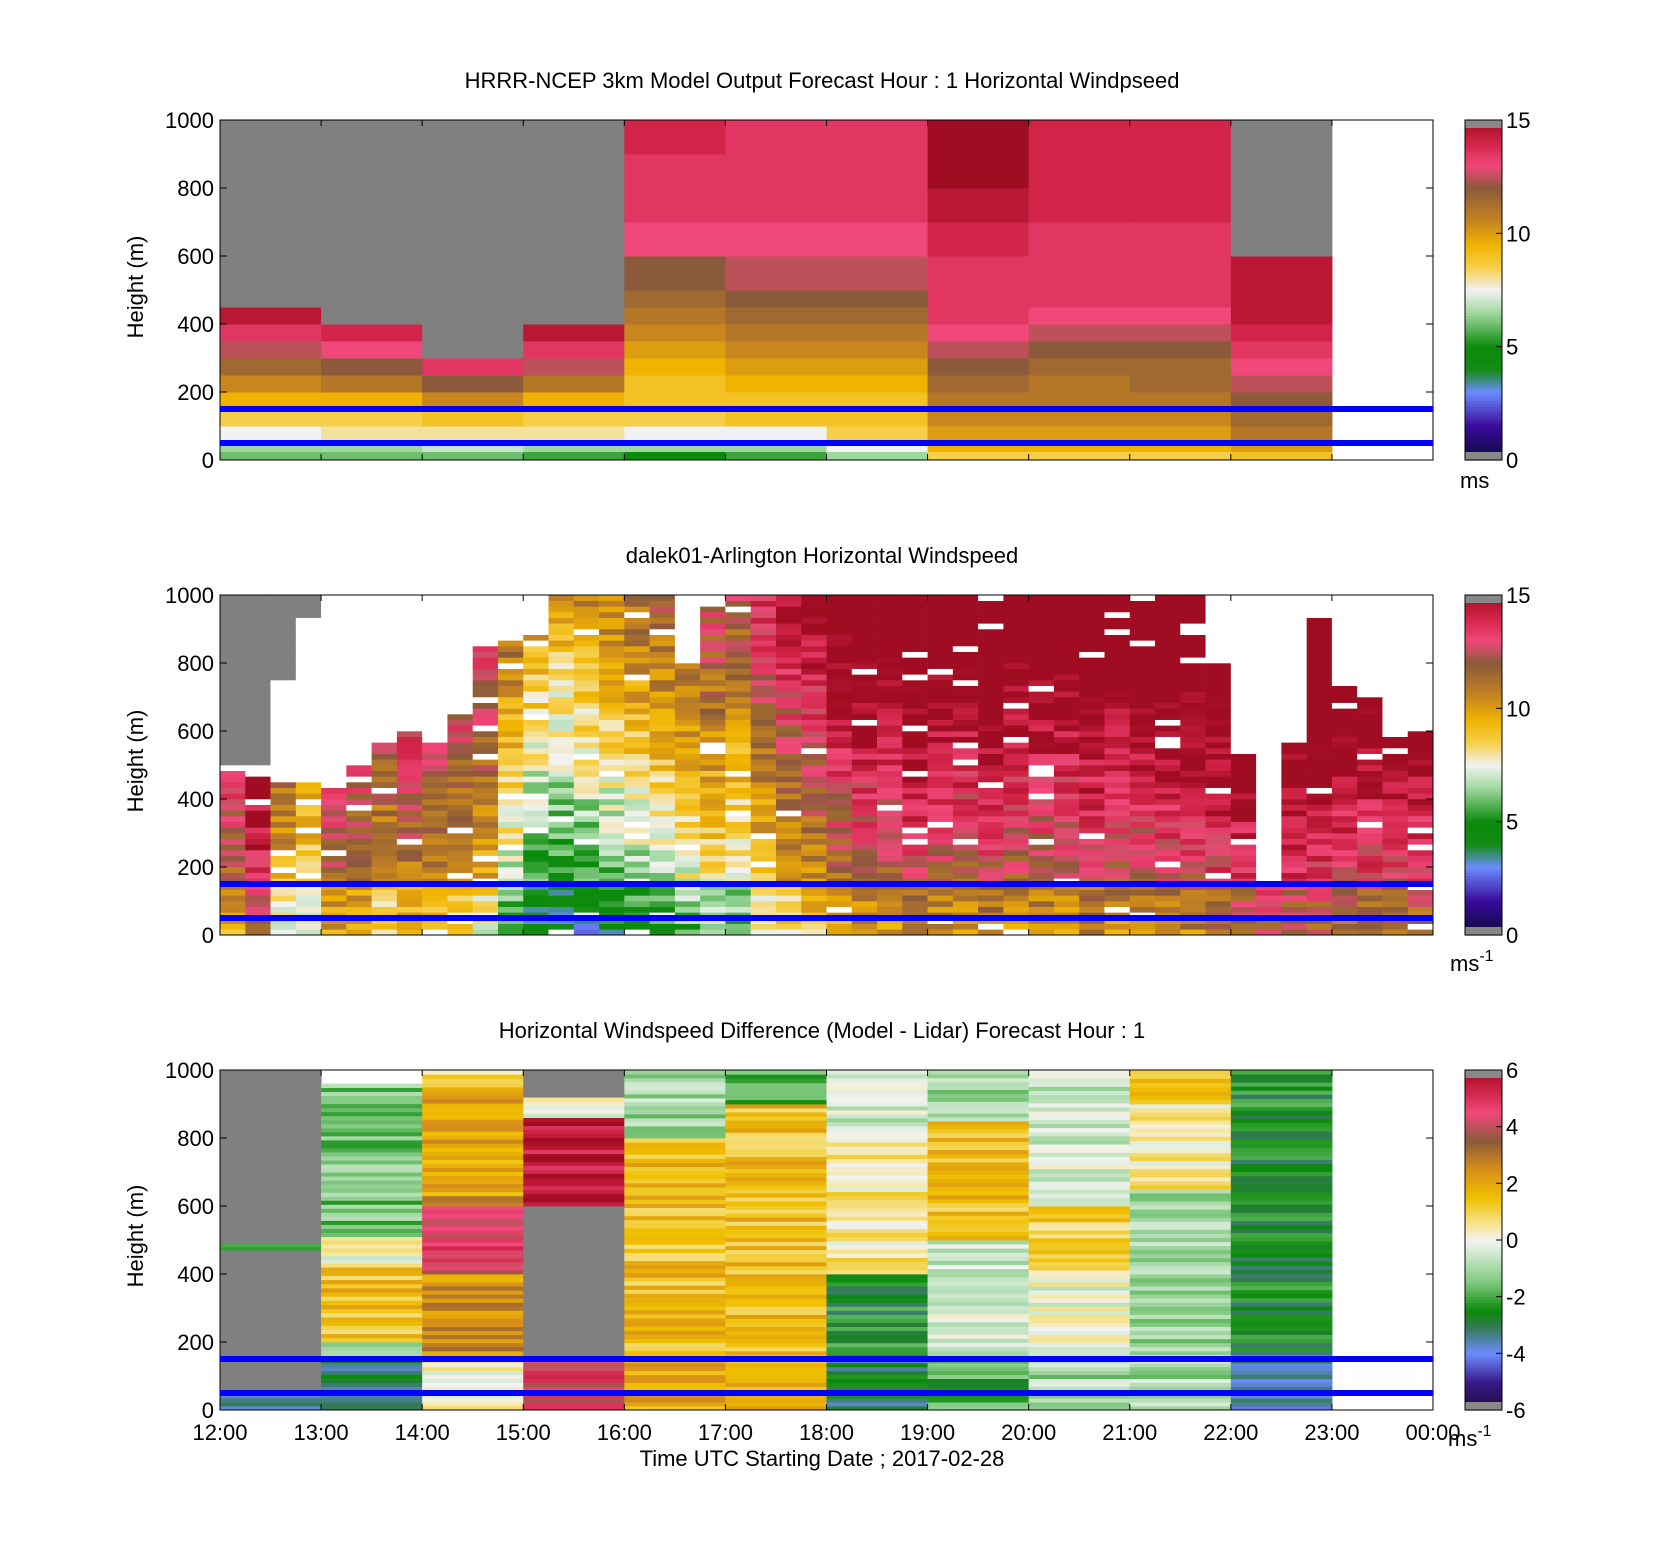  I want to click on colorbar-frame, so click(1483, 290).